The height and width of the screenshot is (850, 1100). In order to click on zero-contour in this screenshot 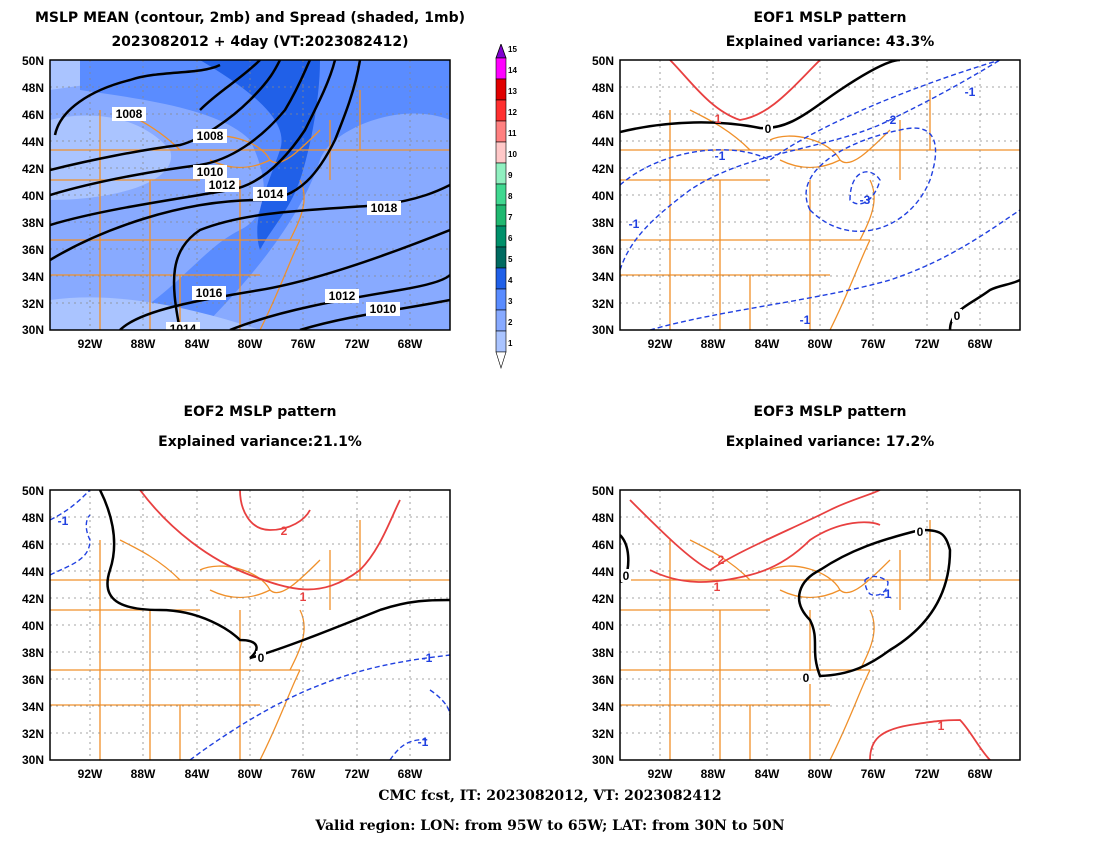, I will do `click(760, 97)`.